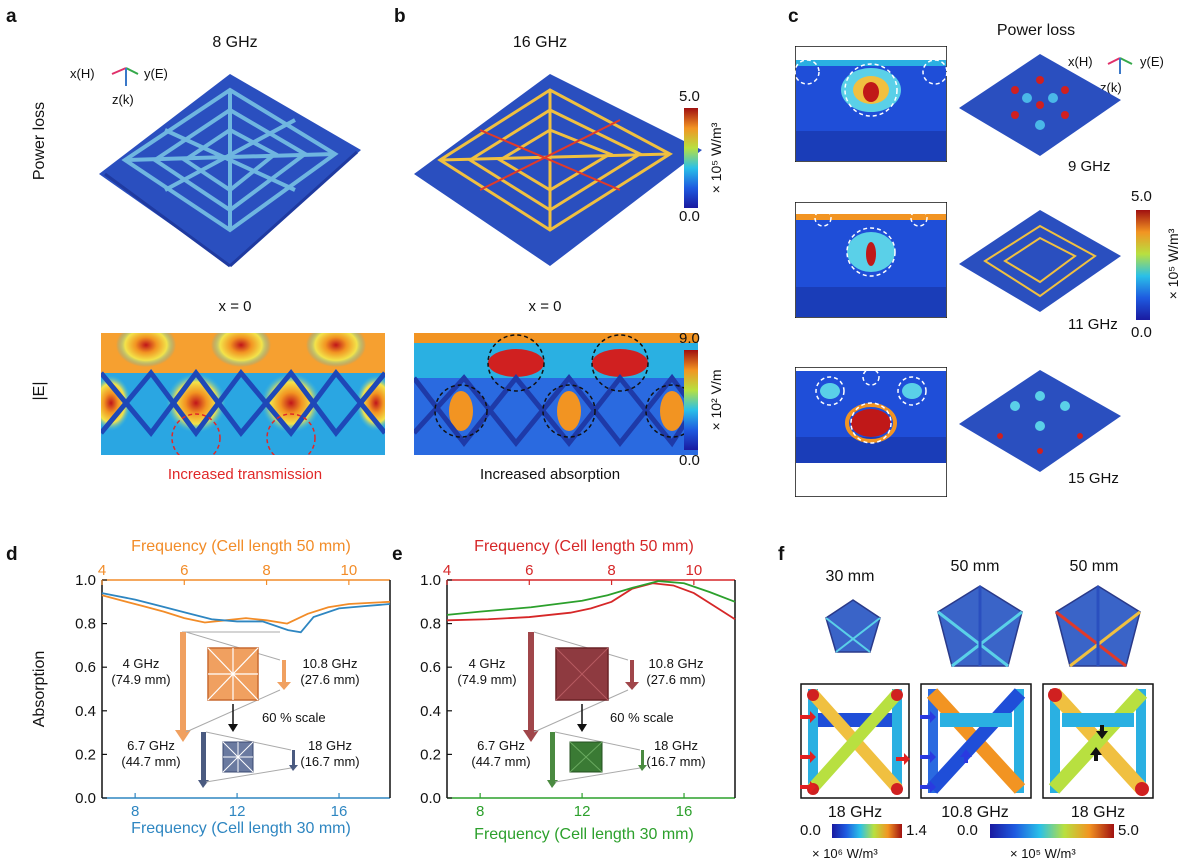  Describe the element at coordinates (430, 580) in the screenshot. I see `chart-e-y-tick-label: 1.0` at that location.